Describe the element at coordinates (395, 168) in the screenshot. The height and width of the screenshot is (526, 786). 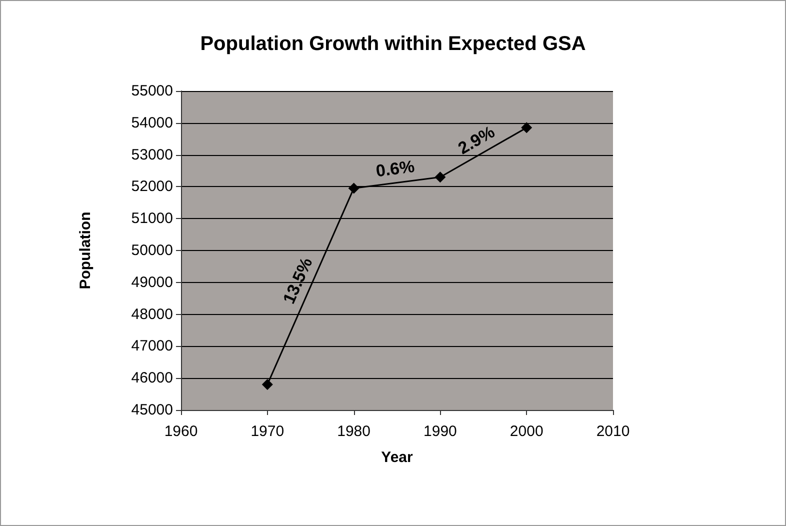
I see `annotation: 0.6%` at that location.